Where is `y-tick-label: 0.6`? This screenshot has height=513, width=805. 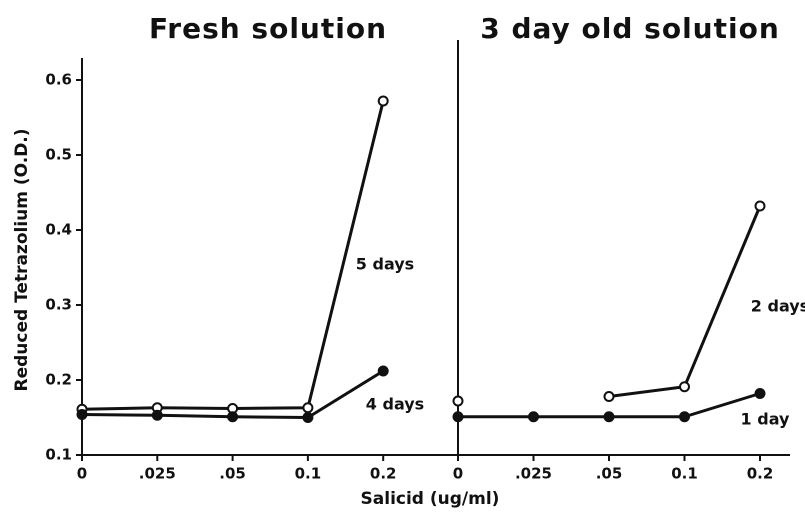
y-tick-label: 0.6 is located at coordinates (58, 80).